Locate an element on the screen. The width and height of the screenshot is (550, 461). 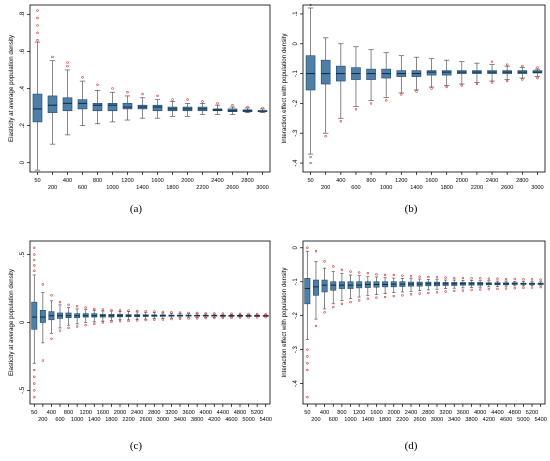
x-tick-label: 400 is located at coordinates (51, 413).